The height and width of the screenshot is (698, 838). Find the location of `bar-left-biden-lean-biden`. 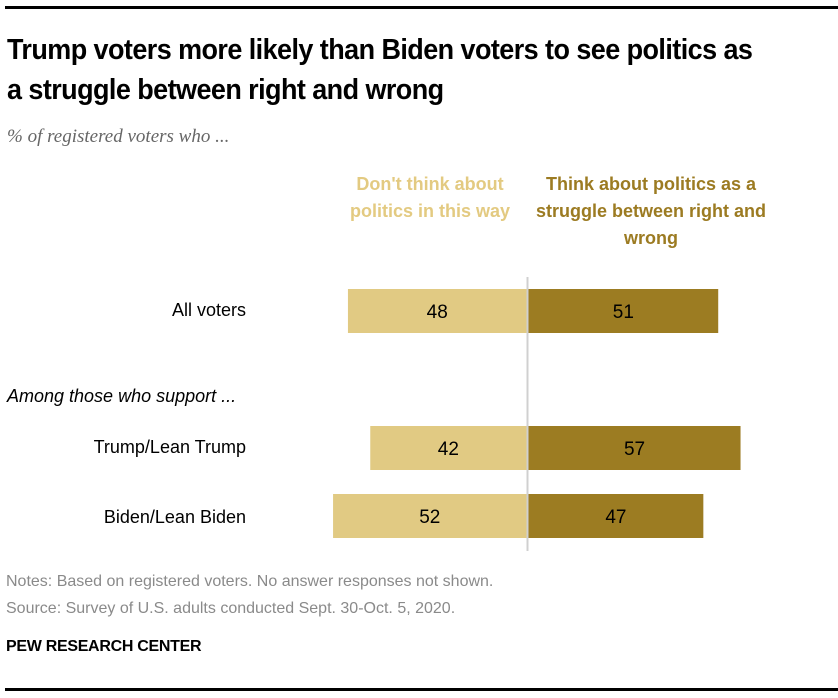

bar-left-biden-lean-biden is located at coordinates (430, 516).